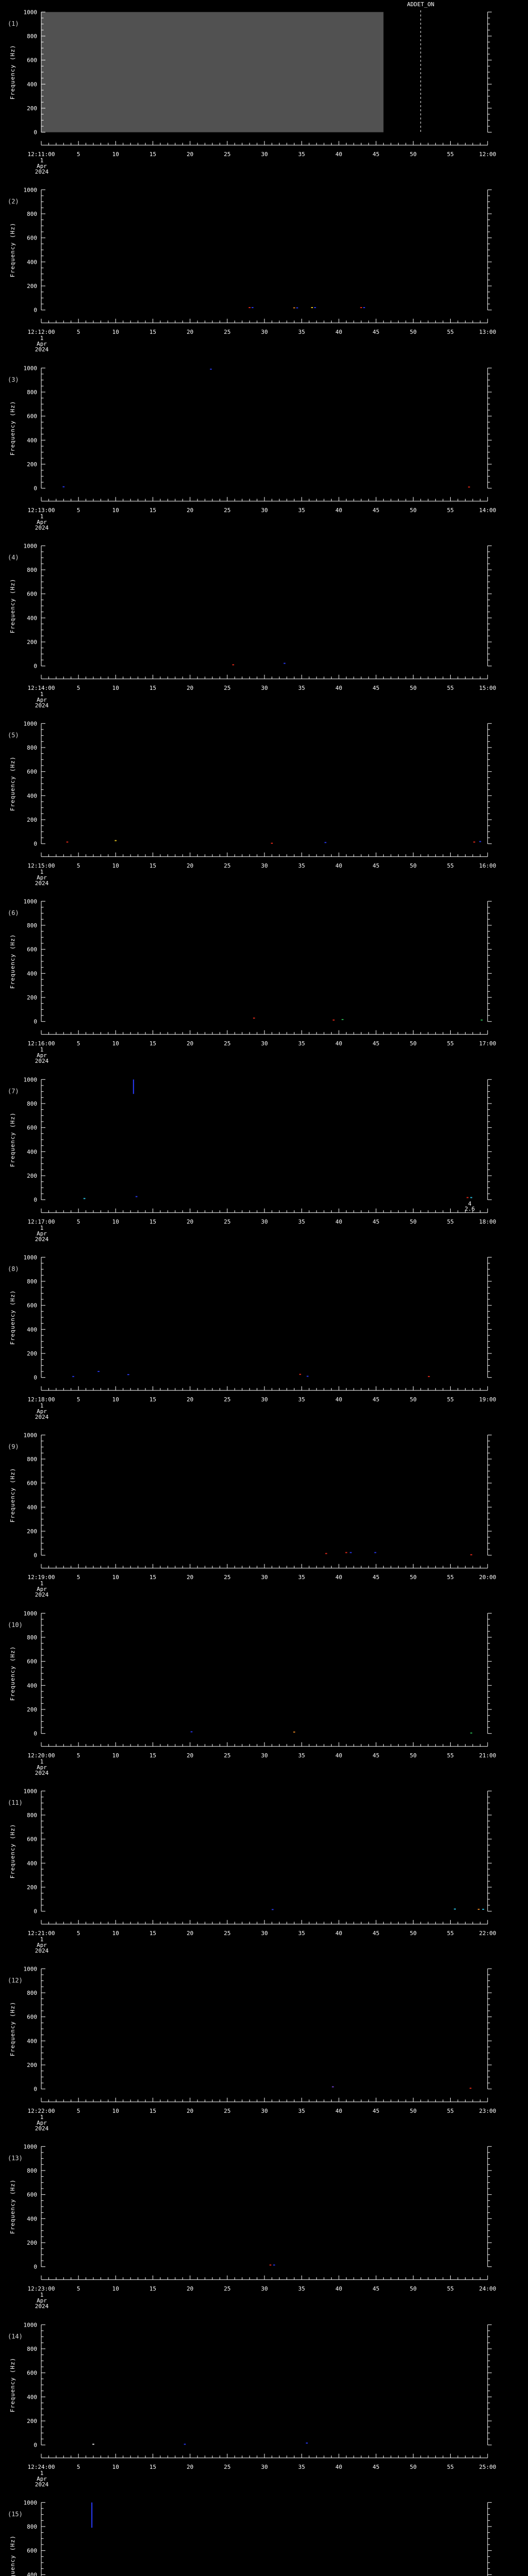 This screenshot has width=528, height=2576. I want to click on date-label: Apr, so click(42, 344).